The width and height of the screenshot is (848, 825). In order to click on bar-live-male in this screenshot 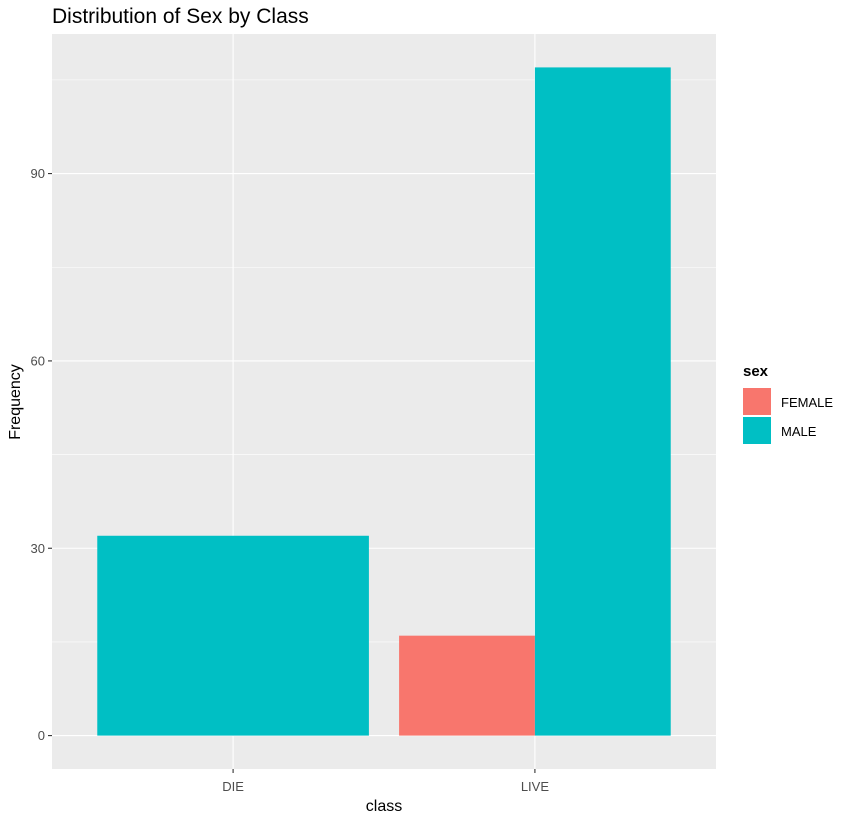, I will do `click(602, 401)`.